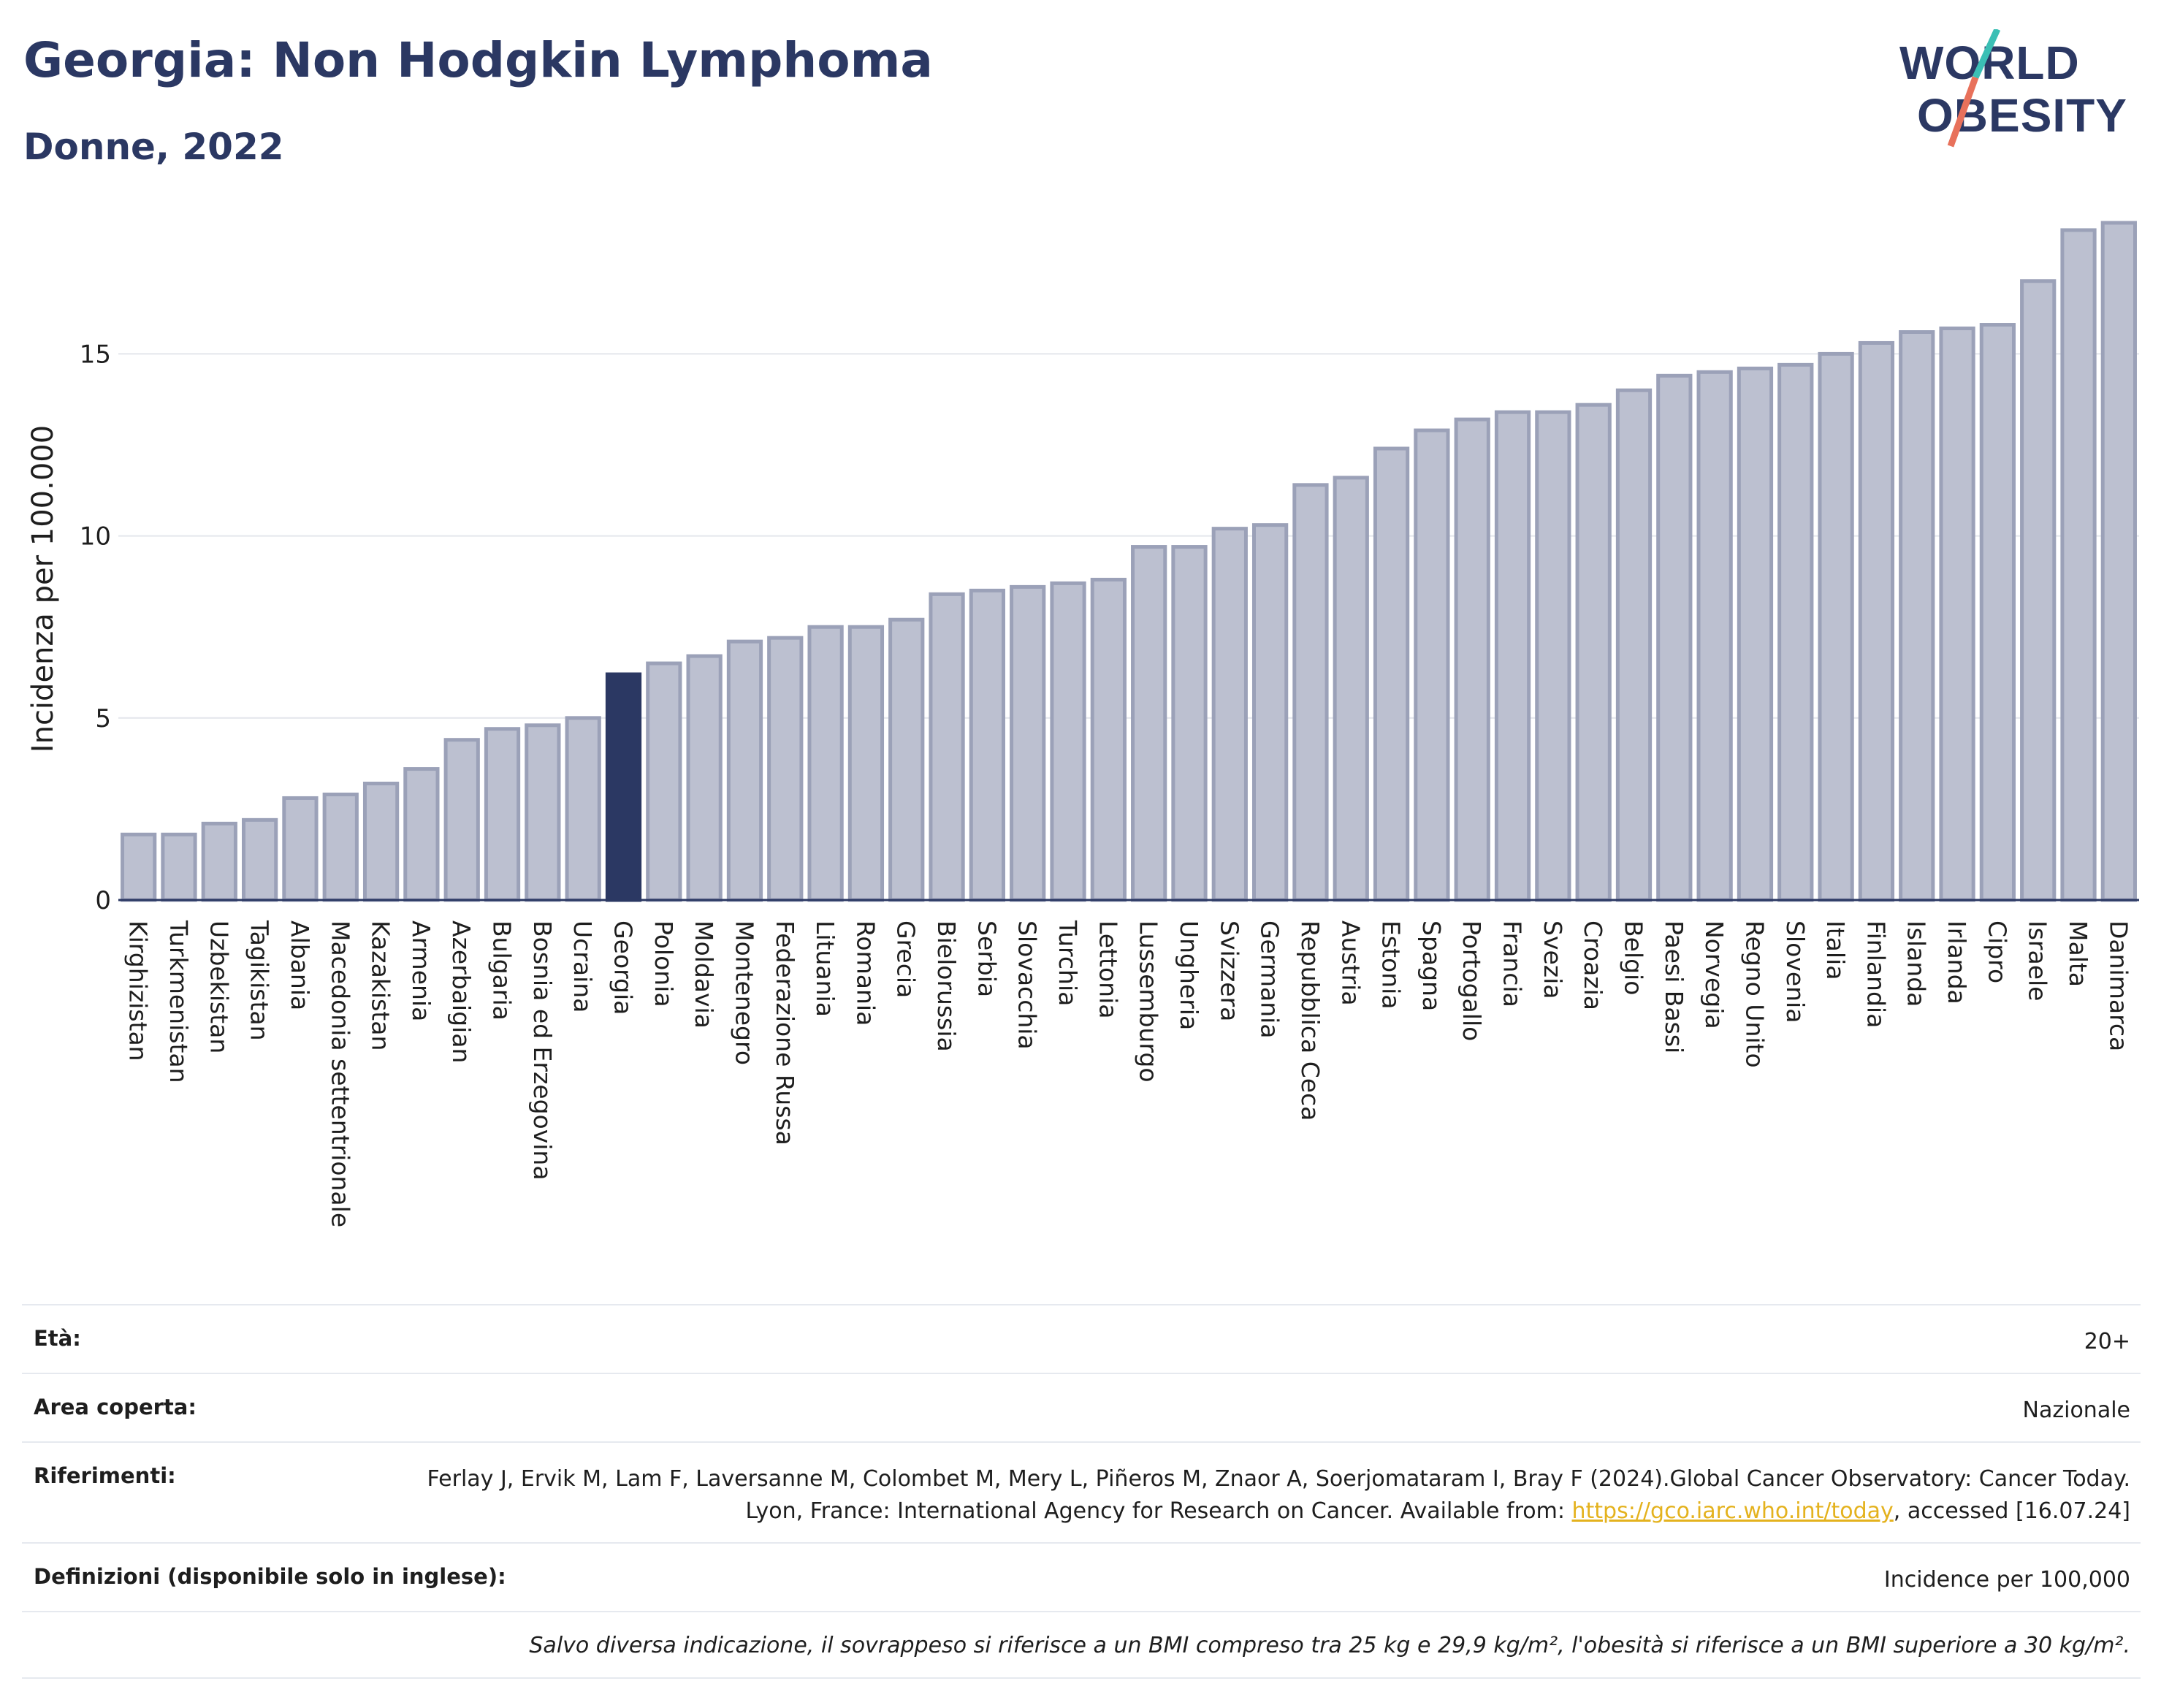 This screenshot has width=2161, height=1708. Describe the element at coordinates (663, 964) in the screenshot. I see `x-tick-label: Polonia` at that location.